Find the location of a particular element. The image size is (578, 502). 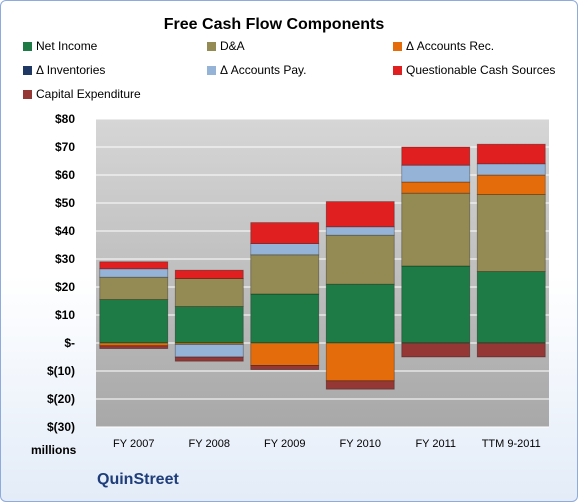

legend-label: Δ Accounts Pay. is located at coordinates (263, 70).